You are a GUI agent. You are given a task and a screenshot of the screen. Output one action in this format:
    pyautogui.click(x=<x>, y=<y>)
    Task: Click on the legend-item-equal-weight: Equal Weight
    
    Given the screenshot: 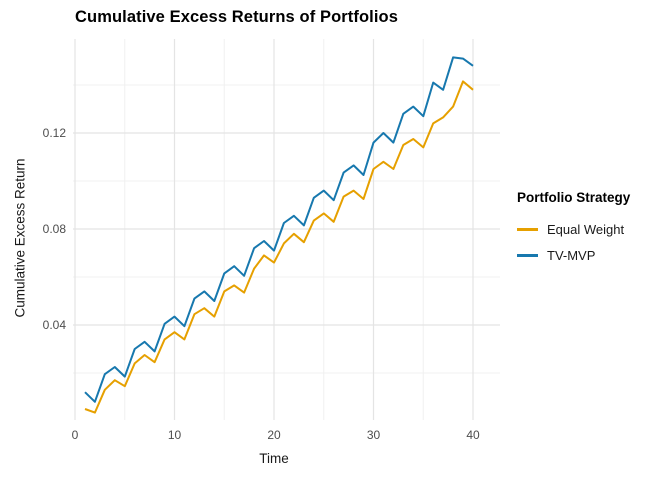 What is the action you would take?
    pyautogui.click(x=573, y=229)
    